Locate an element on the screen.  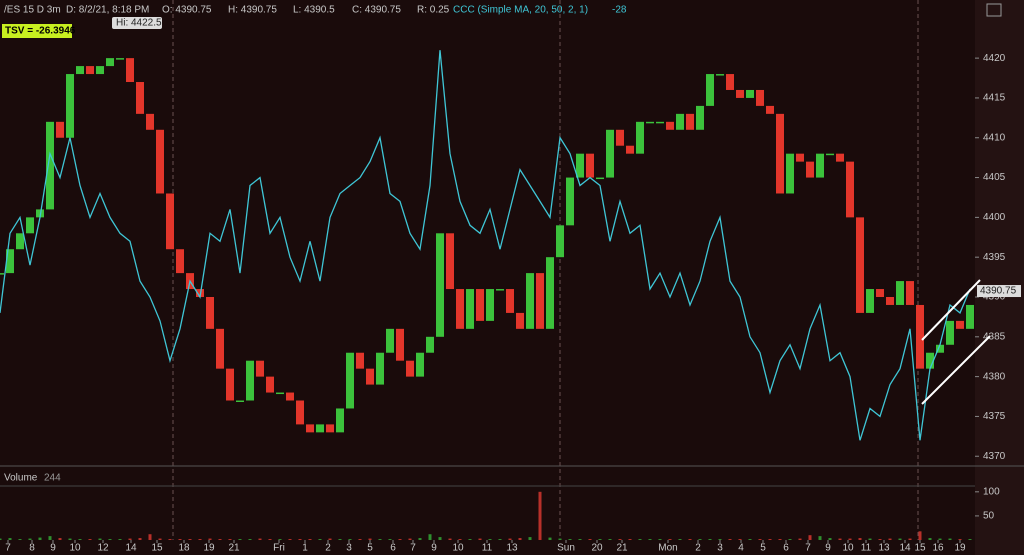
open: O: 4390.75 is located at coordinates (187, 10).